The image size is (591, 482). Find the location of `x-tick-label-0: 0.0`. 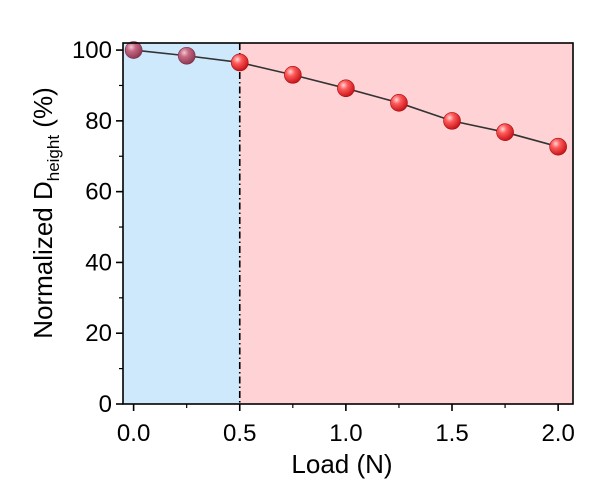

x-tick-label-0: 0.0 is located at coordinates (133, 433).